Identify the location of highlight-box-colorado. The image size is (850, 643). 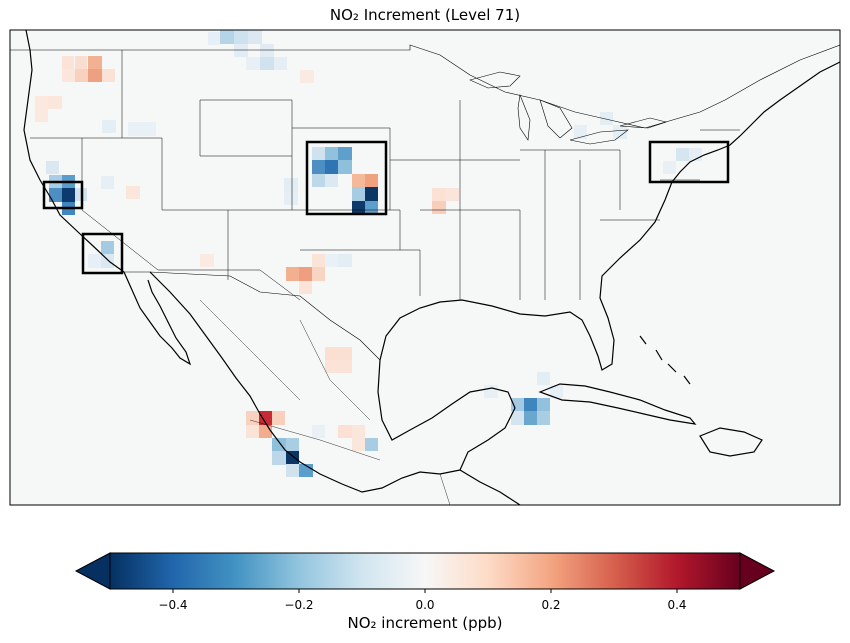
(346, 178).